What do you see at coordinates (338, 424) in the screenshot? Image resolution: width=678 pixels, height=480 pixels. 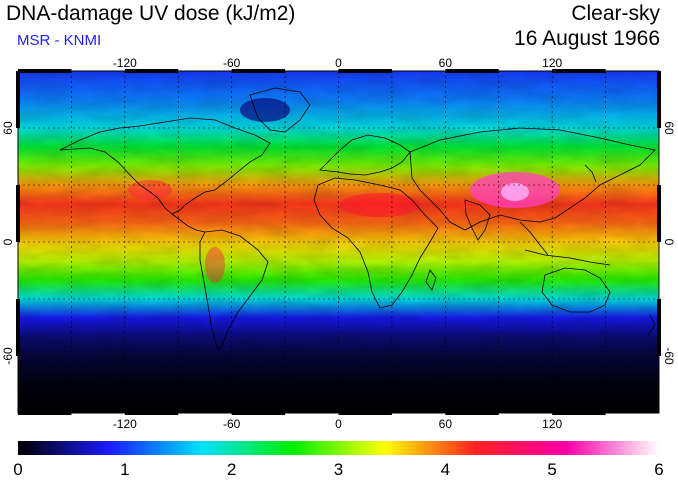 I see `lon-tick-label-bottom: 0` at bounding box center [338, 424].